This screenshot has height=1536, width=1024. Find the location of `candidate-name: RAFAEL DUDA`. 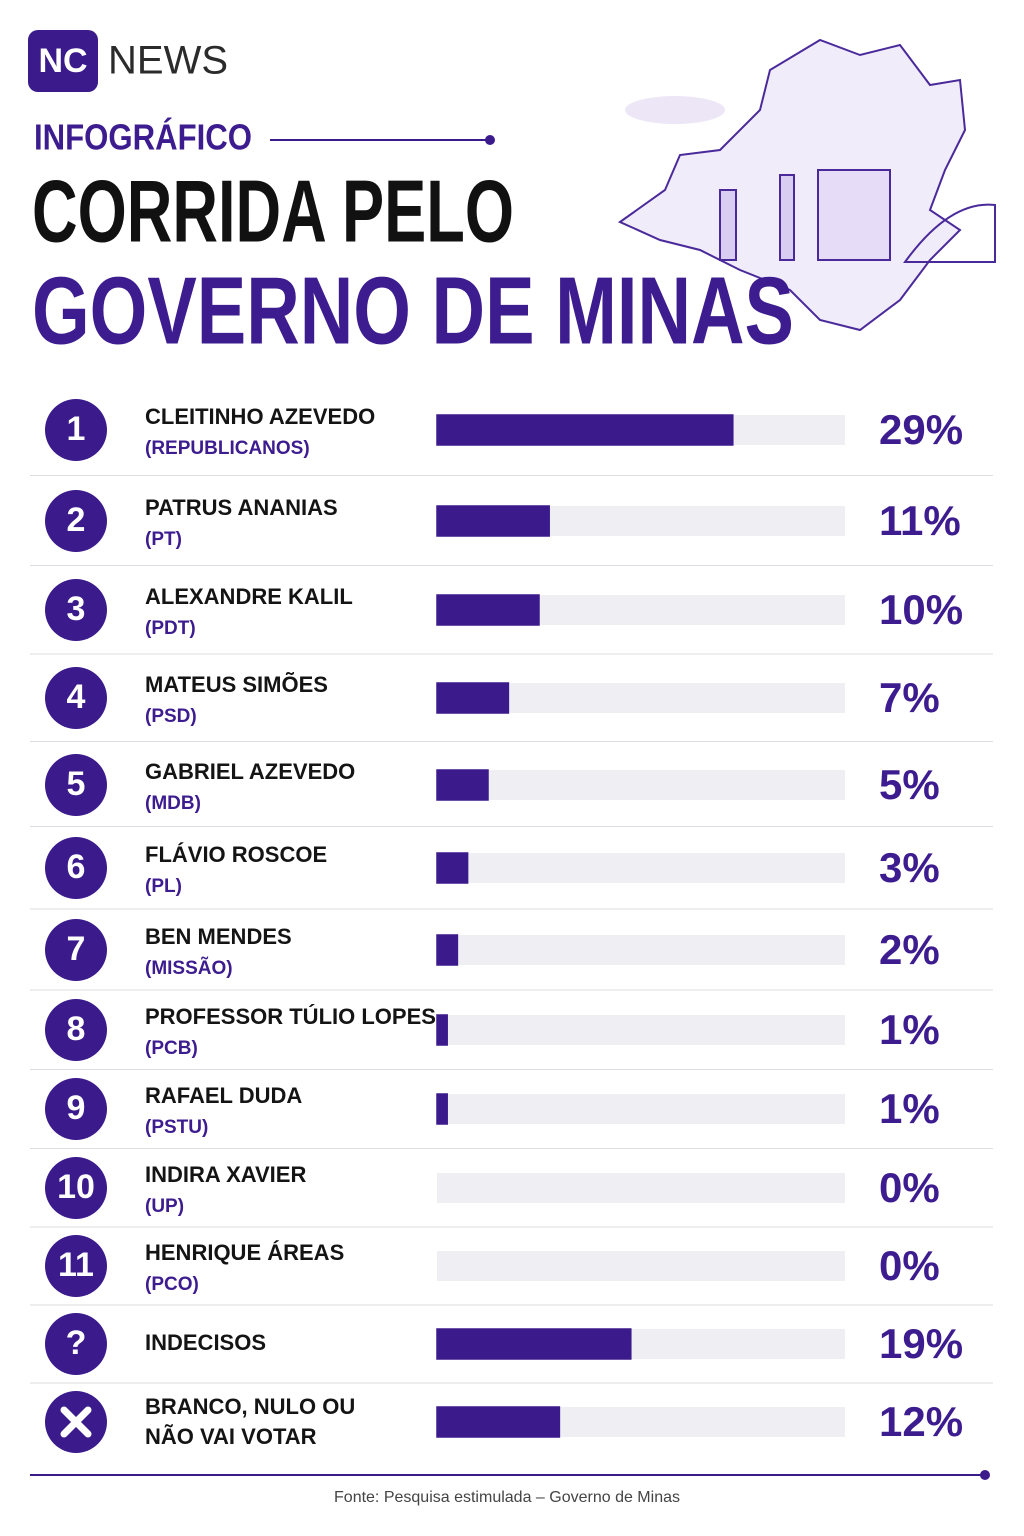

candidate-name: RAFAEL DUDA is located at coordinates (223, 1095).